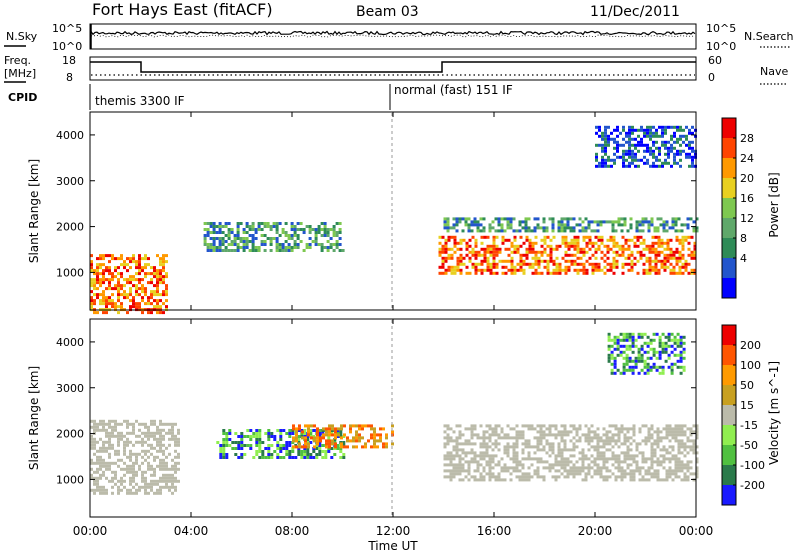 This screenshot has height=554, width=800. Describe the element at coordinates (140, 101) in the screenshot. I see `cpid-1: themis 3300 IF` at that location.